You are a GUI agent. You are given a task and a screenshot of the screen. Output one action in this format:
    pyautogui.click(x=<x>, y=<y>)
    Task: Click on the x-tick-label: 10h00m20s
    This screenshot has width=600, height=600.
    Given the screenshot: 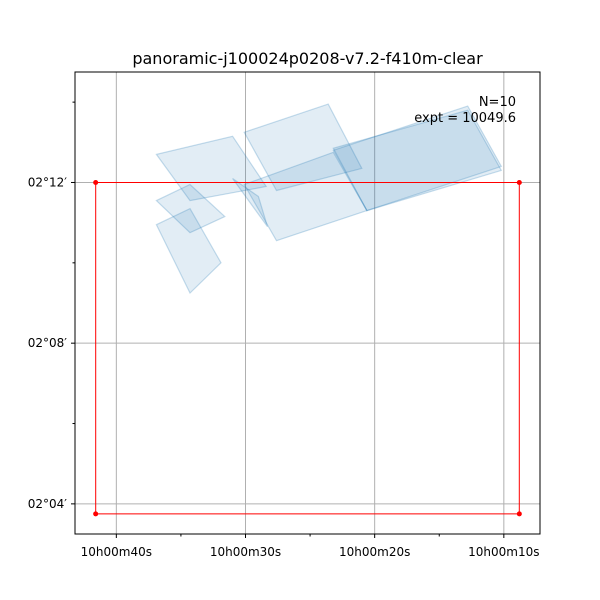 What is the action you would take?
    pyautogui.click(x=374, y=552)
    